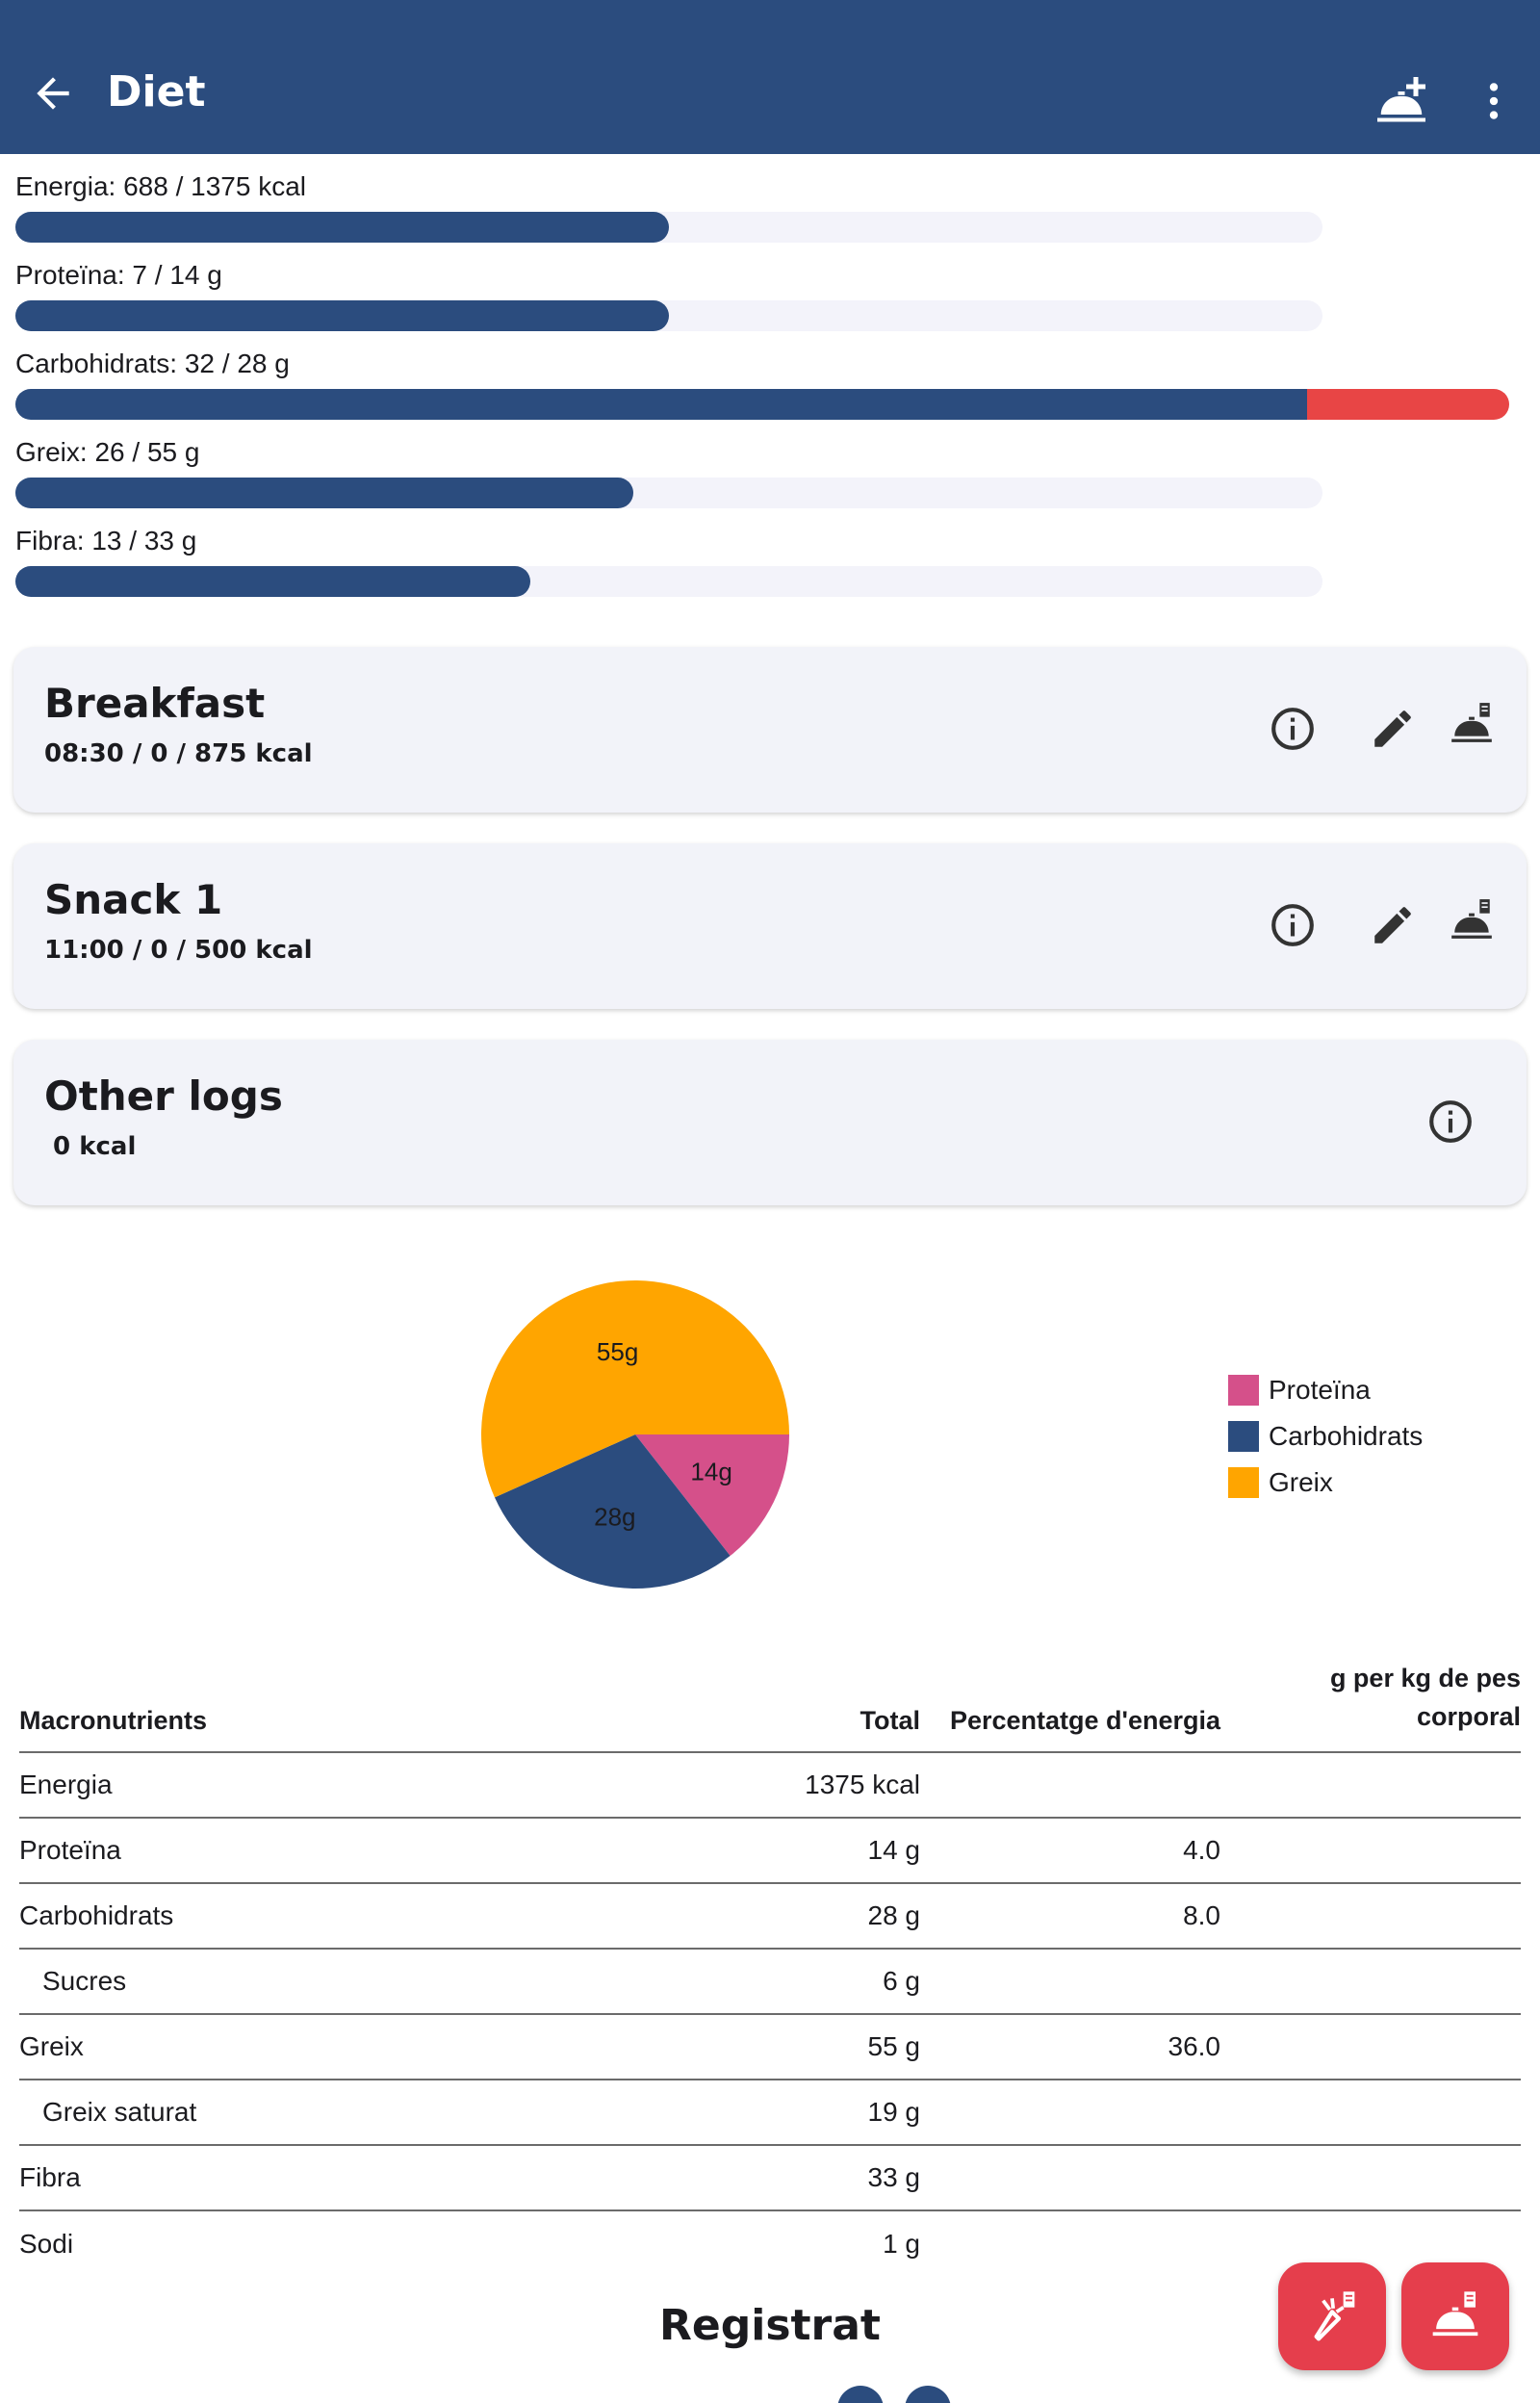 The width and height of the screenshot is (1540, 2403). Describe the element at coordinates (259, 1916) in the screenshot. I see `row-name: Carbohidrats` at that location.